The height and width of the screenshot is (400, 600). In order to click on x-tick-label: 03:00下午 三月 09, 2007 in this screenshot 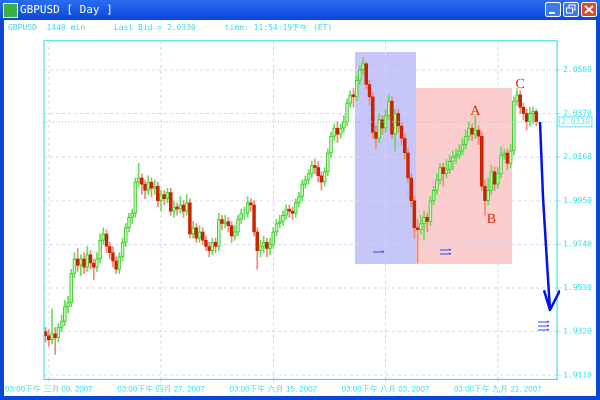, I will do `click(49, 389)`.